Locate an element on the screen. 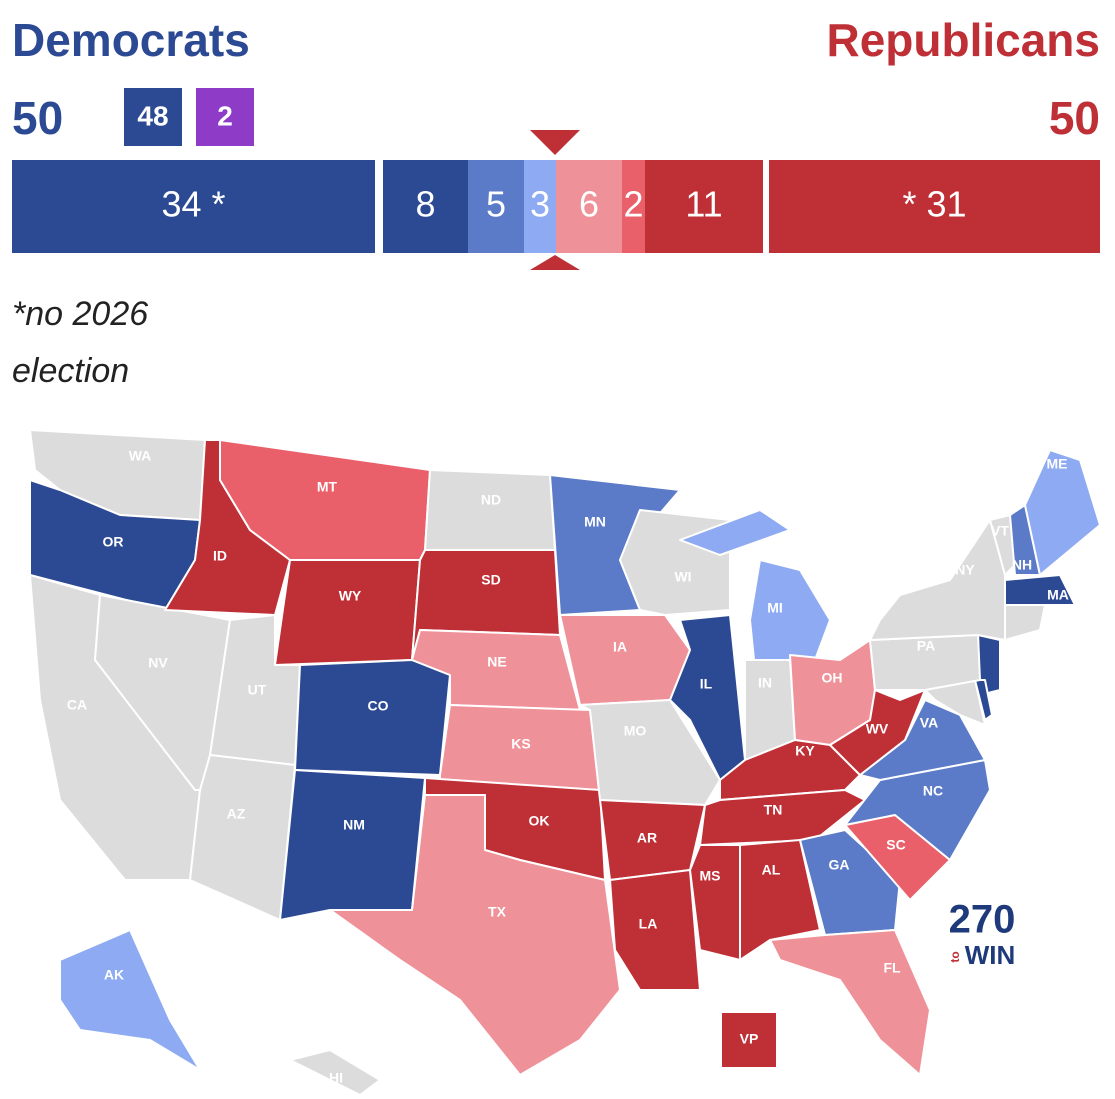 The height and width of the screenshot is (1099, 1115). bar-label: 2 is located at coordinates (633, 204).